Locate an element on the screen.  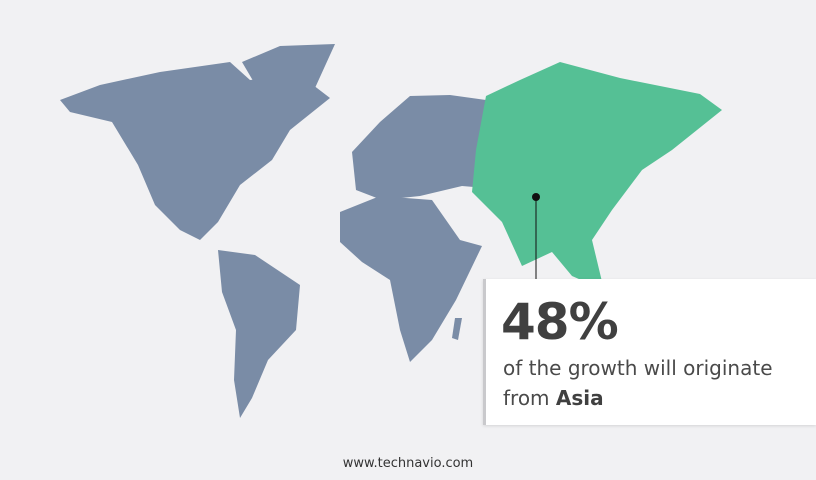
callout-from: from is located at coordinates (526, 398).